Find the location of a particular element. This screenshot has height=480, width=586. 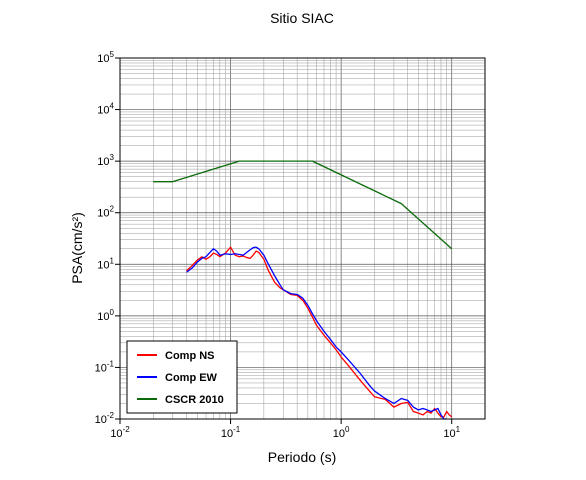

y-tick-label: 10⁻² is located at coordinates (105, 418).